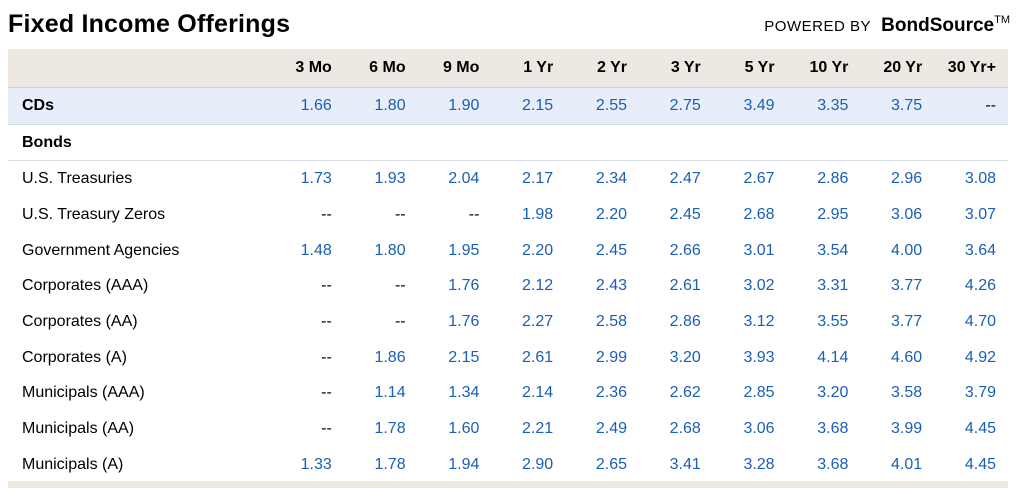  What do you see at coordinates (538, 321) in the screenshot?
I see `rate-link: 2.27` at bounding box center [538, 321].